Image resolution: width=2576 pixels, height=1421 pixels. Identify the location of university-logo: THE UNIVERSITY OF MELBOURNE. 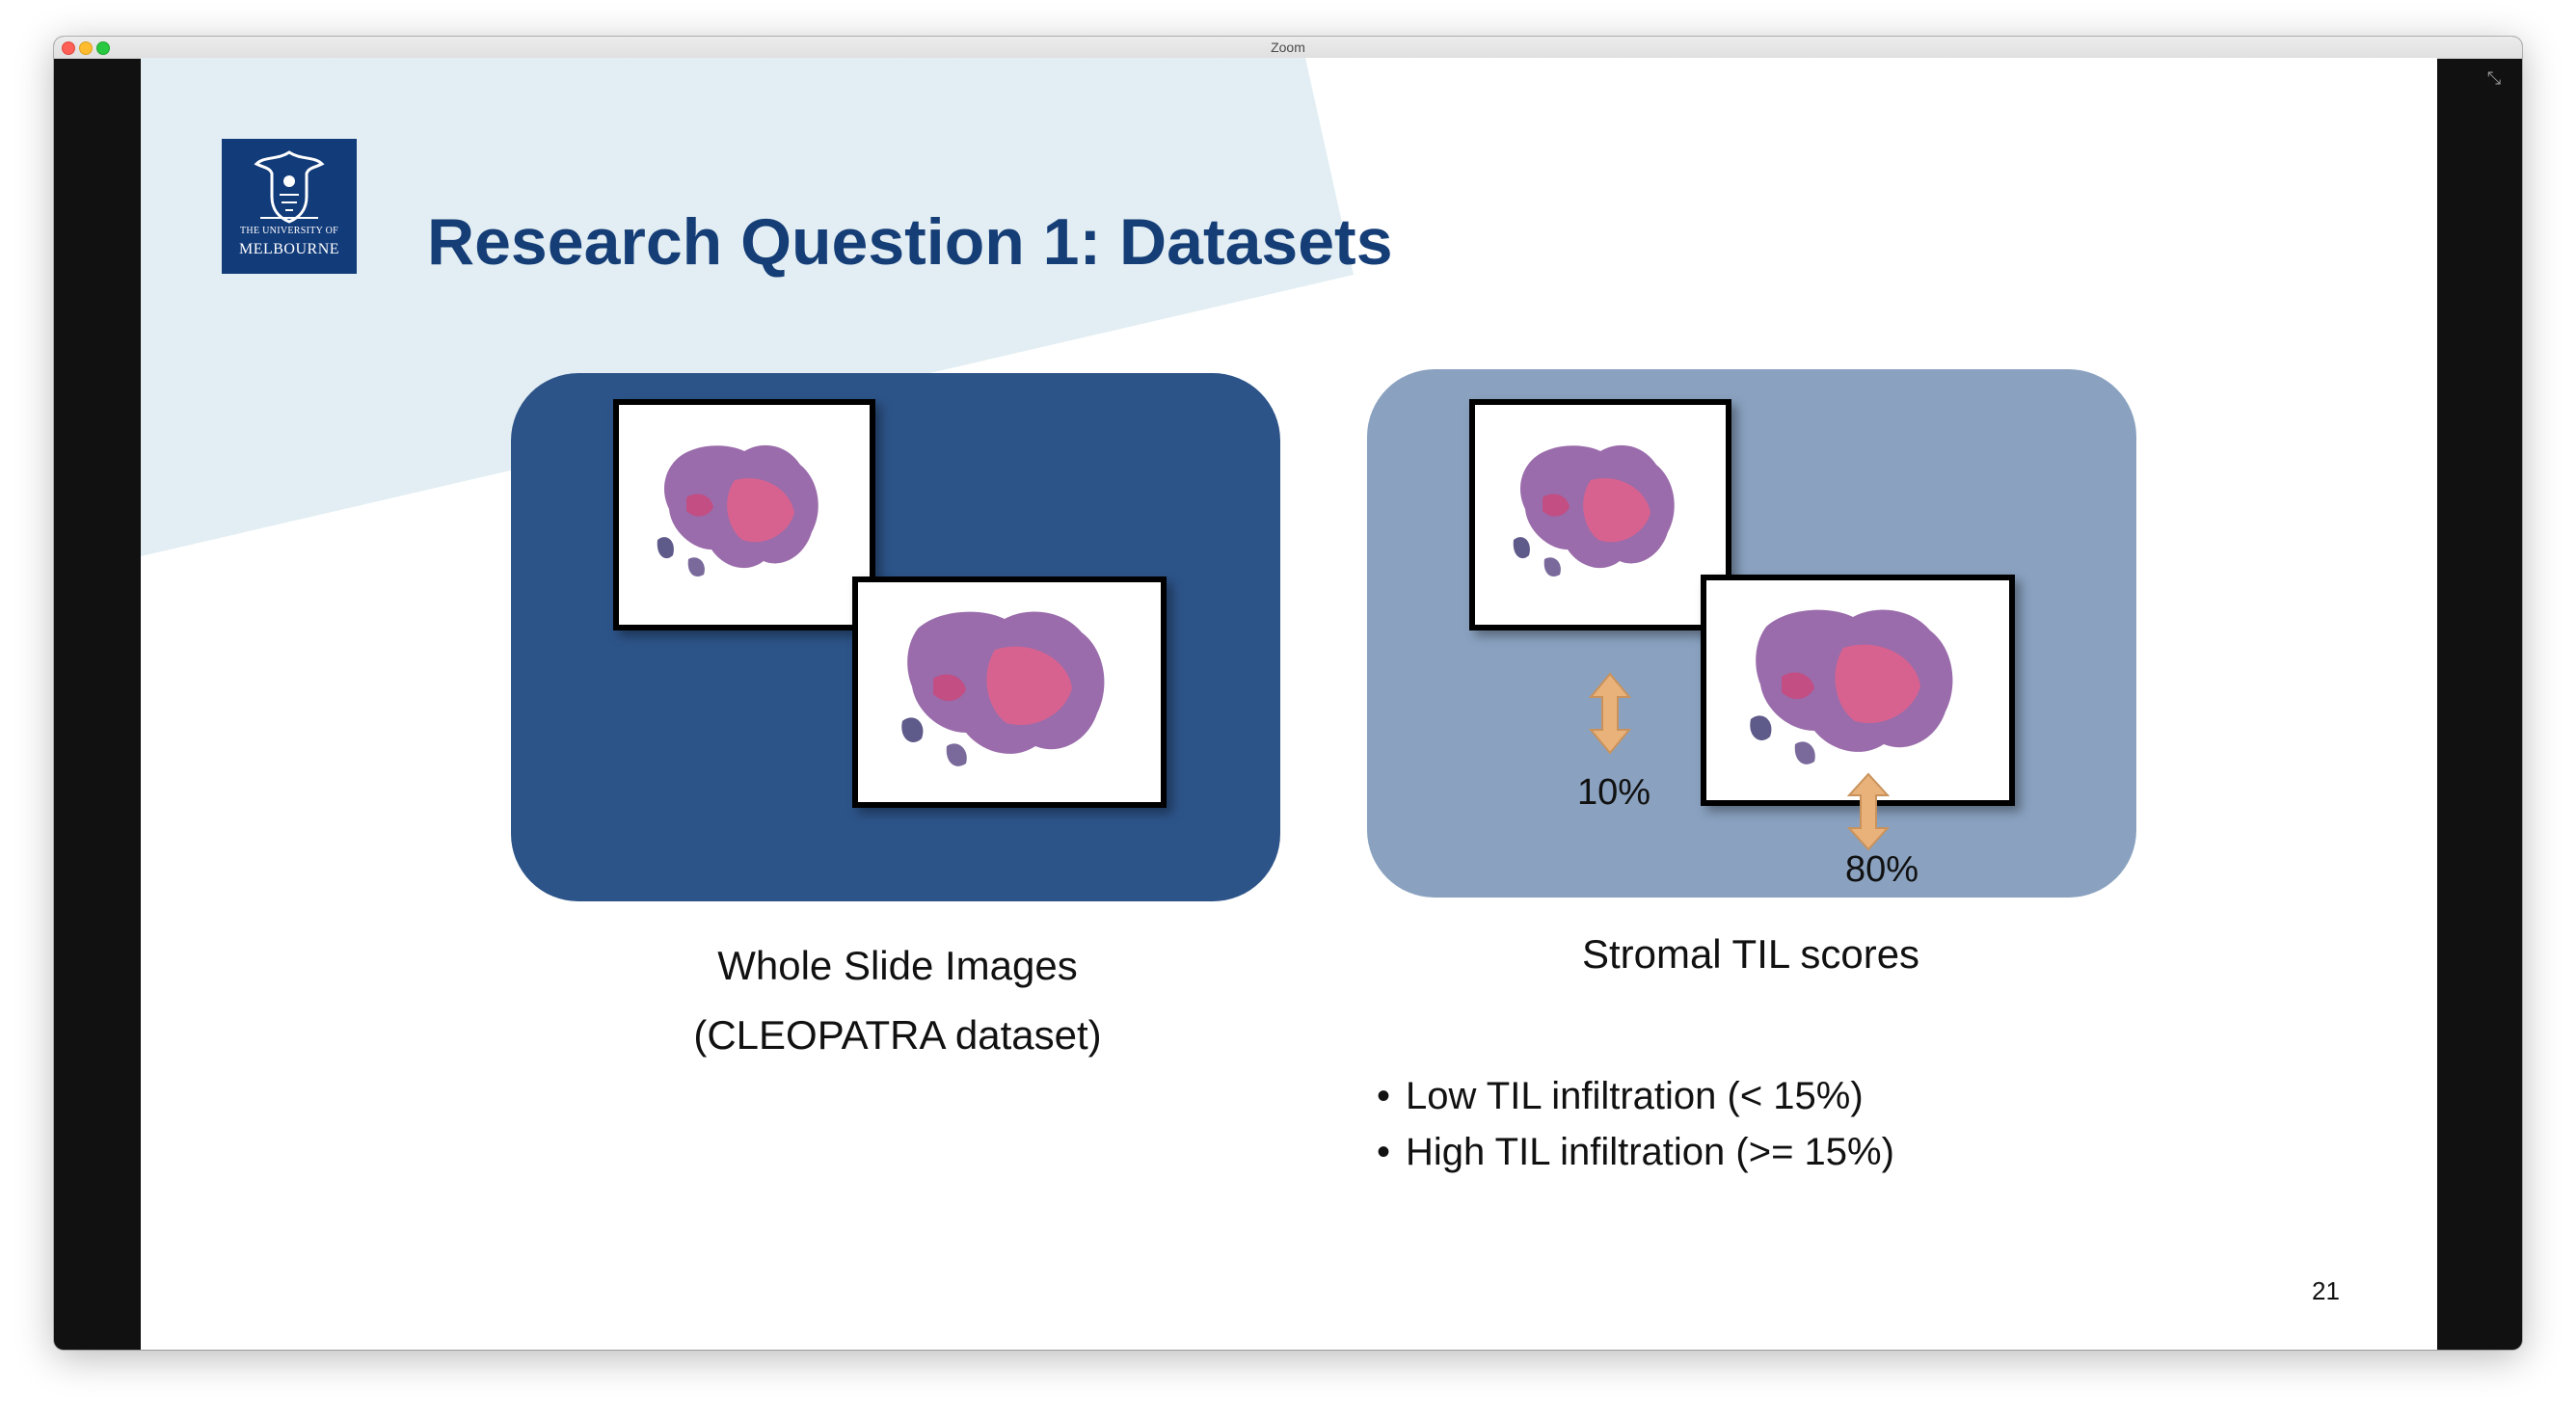
(290, 206).